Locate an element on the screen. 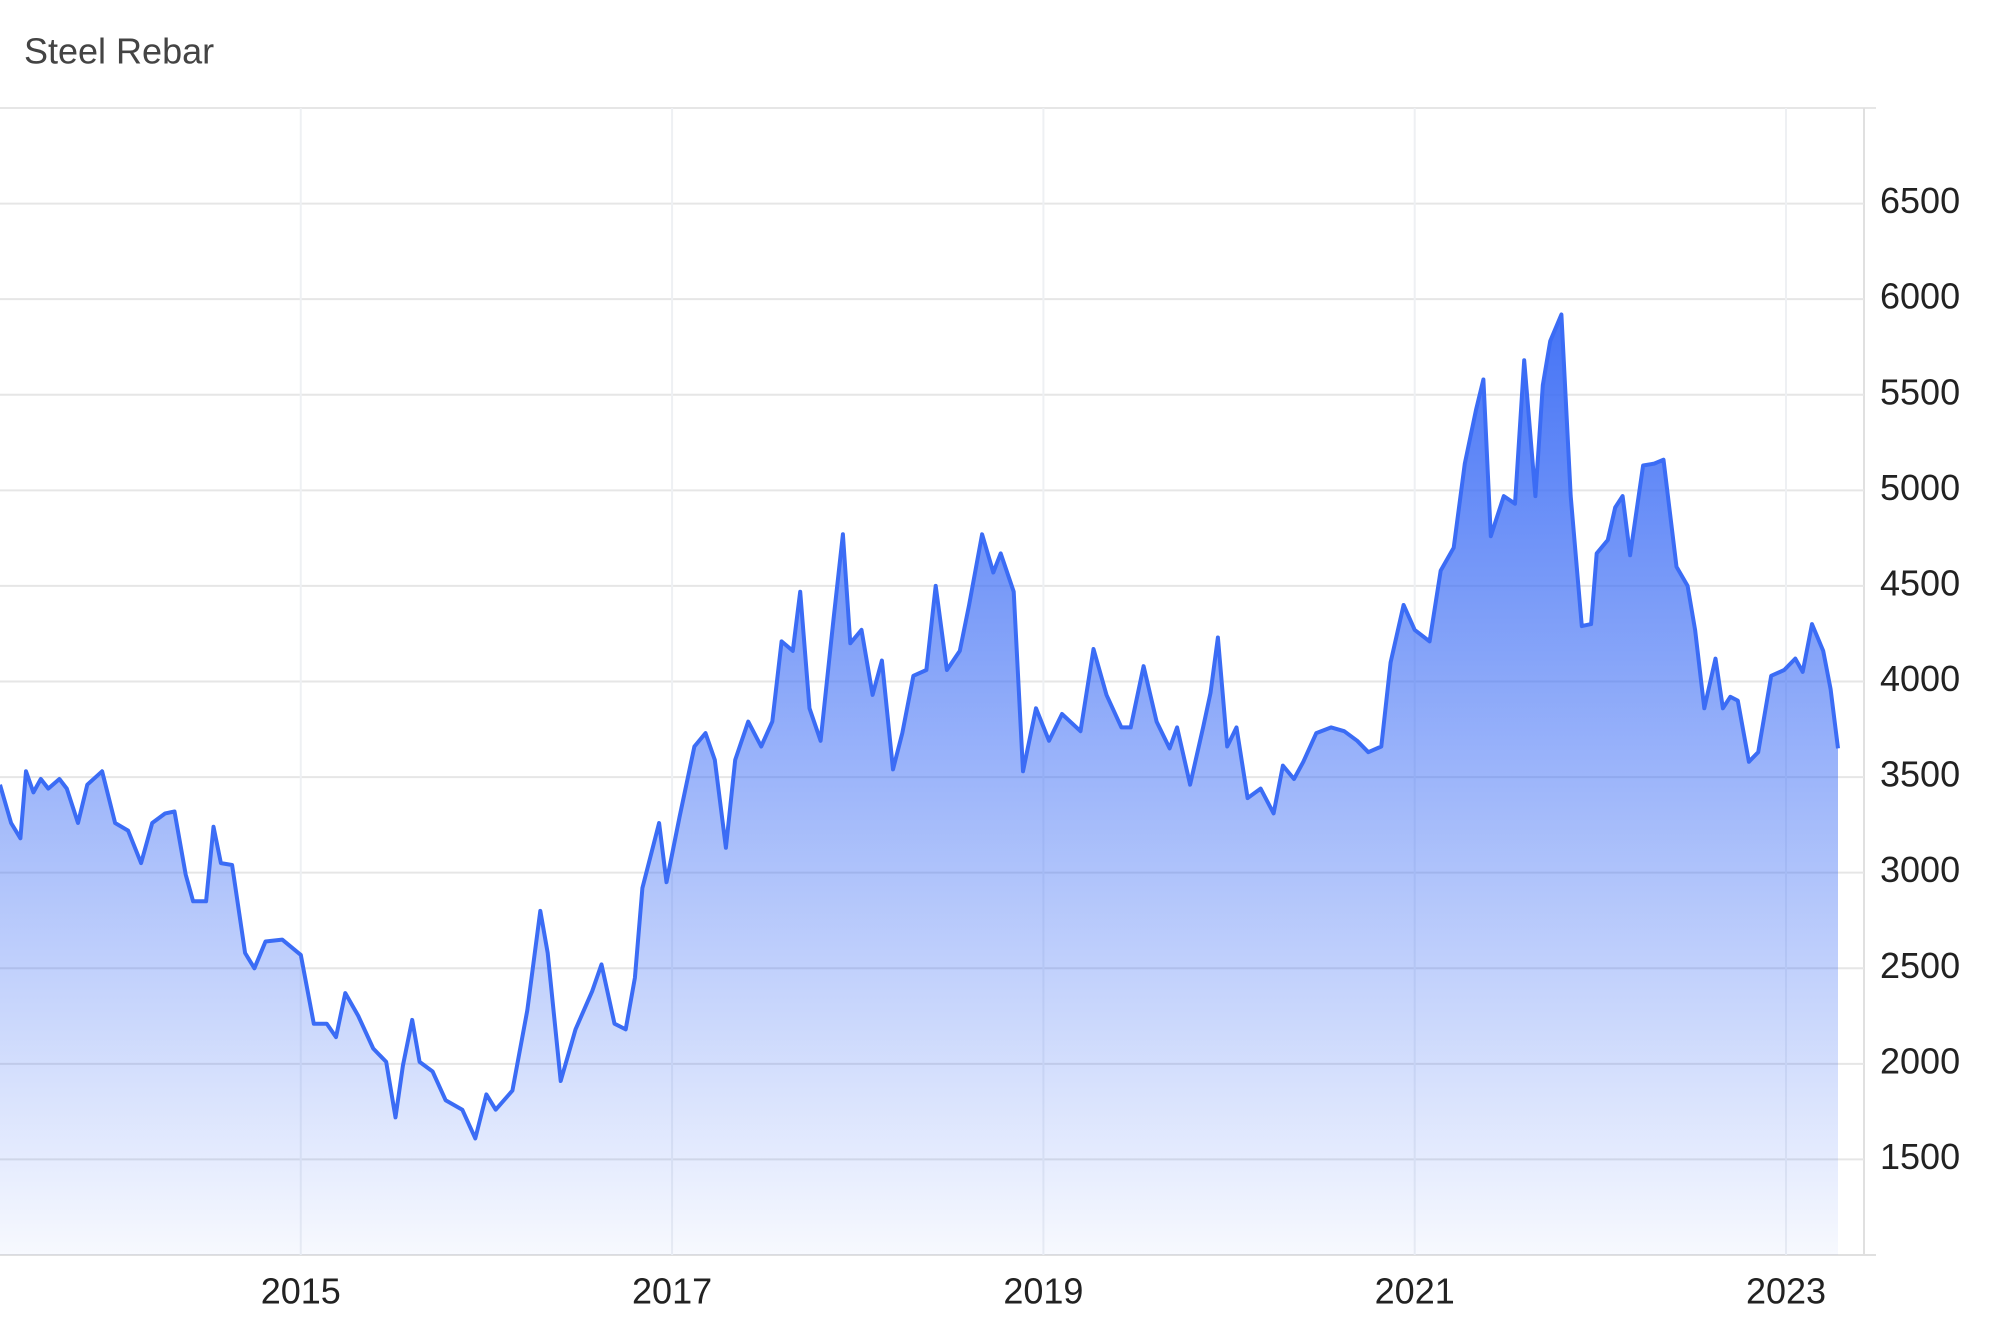 The width and height of the screenshot is (2000, 1335). x-tick-label: 2023 is located at coordinates (1786, 1291).